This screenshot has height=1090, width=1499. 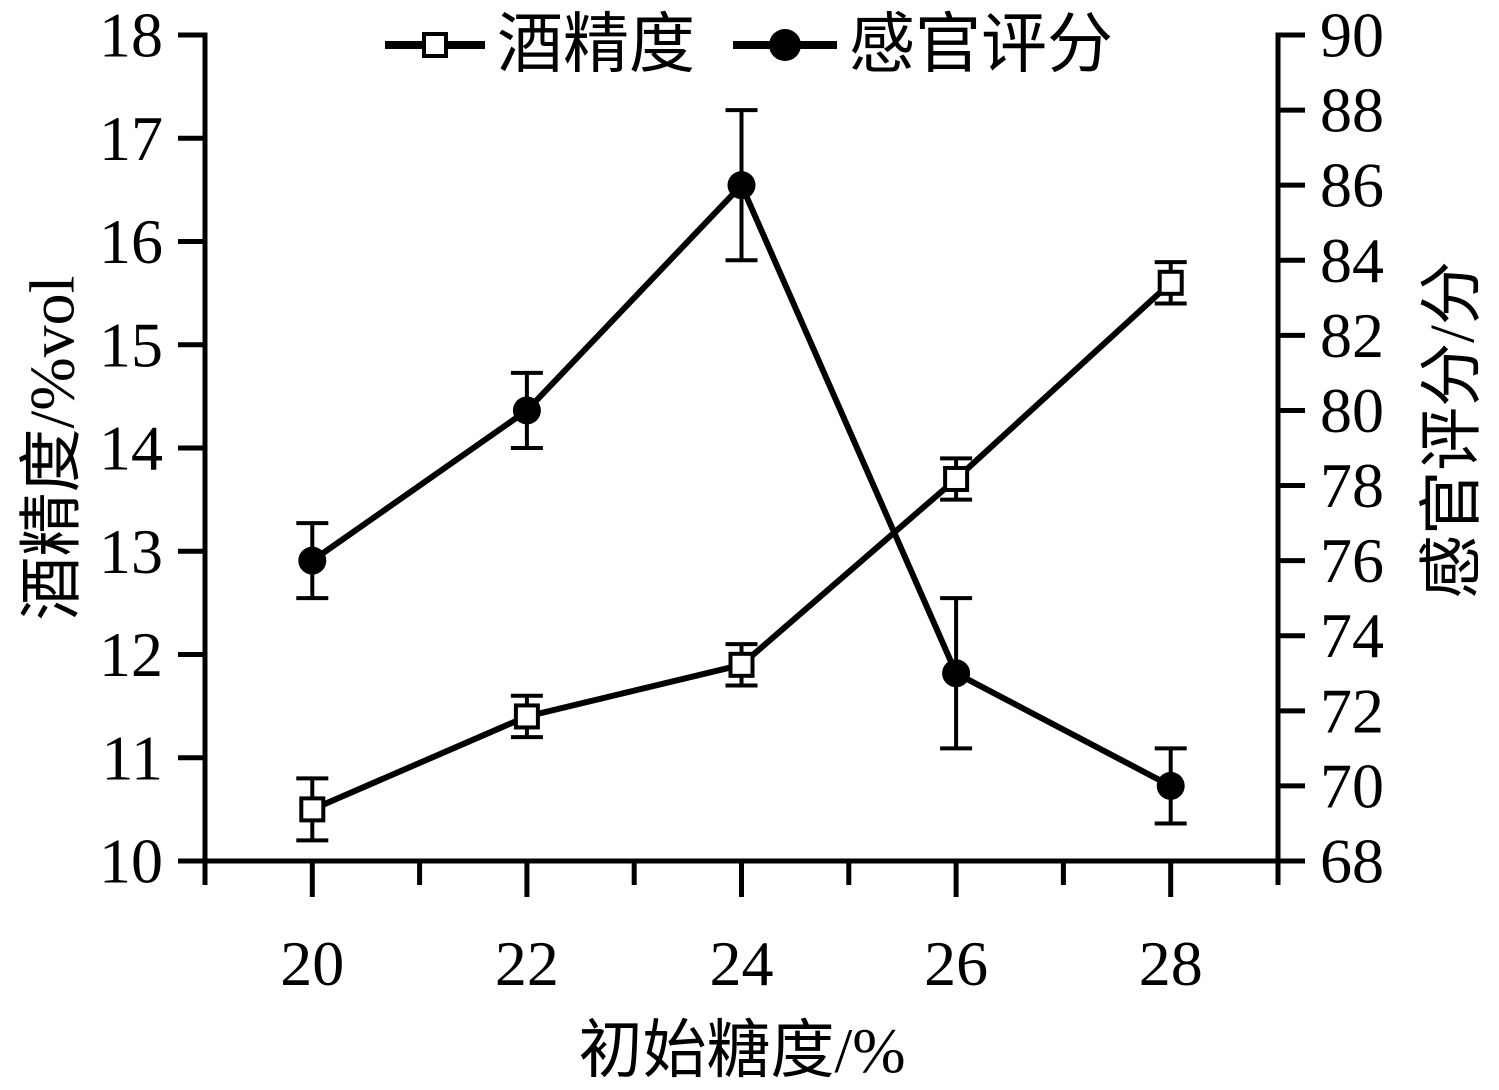 What do you see at coordinates (1352, 260) in the screenshot?
I see `right-y-tick-label: 84` at bounding box center [1352, 260].